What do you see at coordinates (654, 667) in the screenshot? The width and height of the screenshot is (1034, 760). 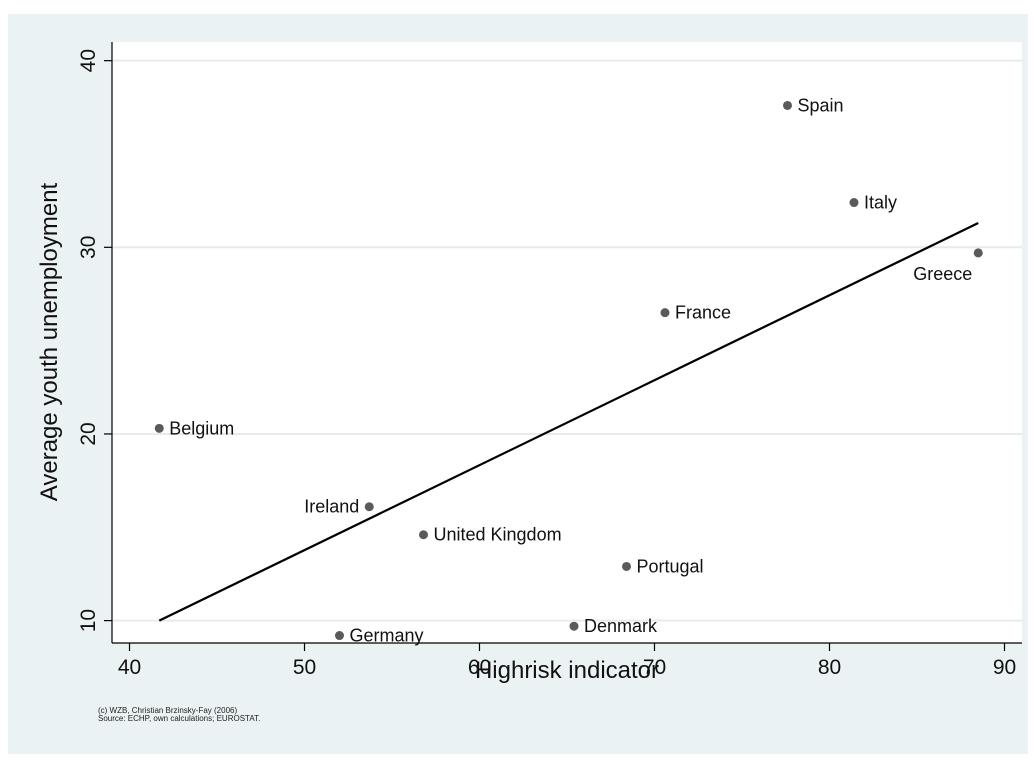 I see `x-tick-label: 70` at bounding box center [654, 667].